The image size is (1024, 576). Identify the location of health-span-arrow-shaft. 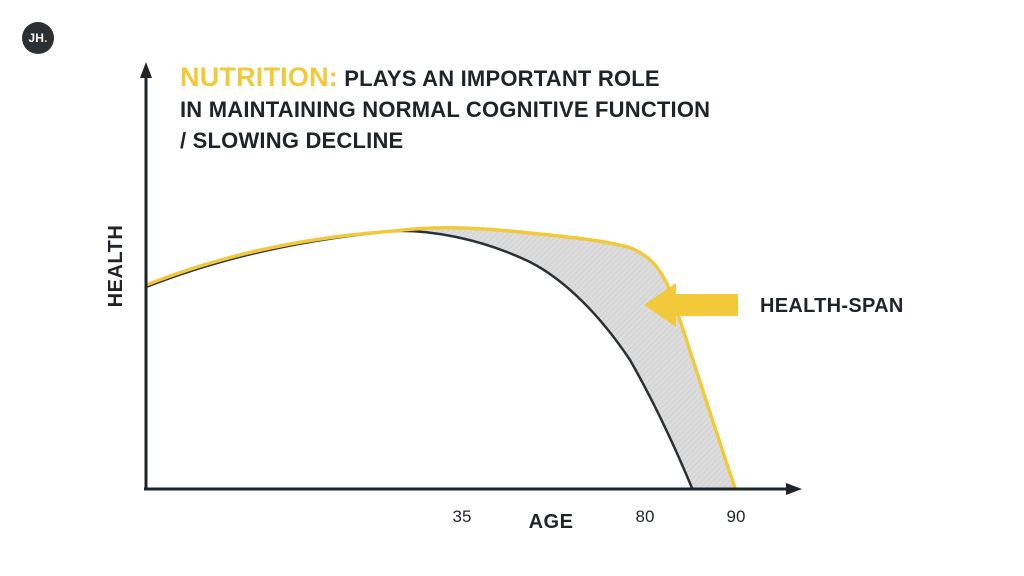
(705, 305).